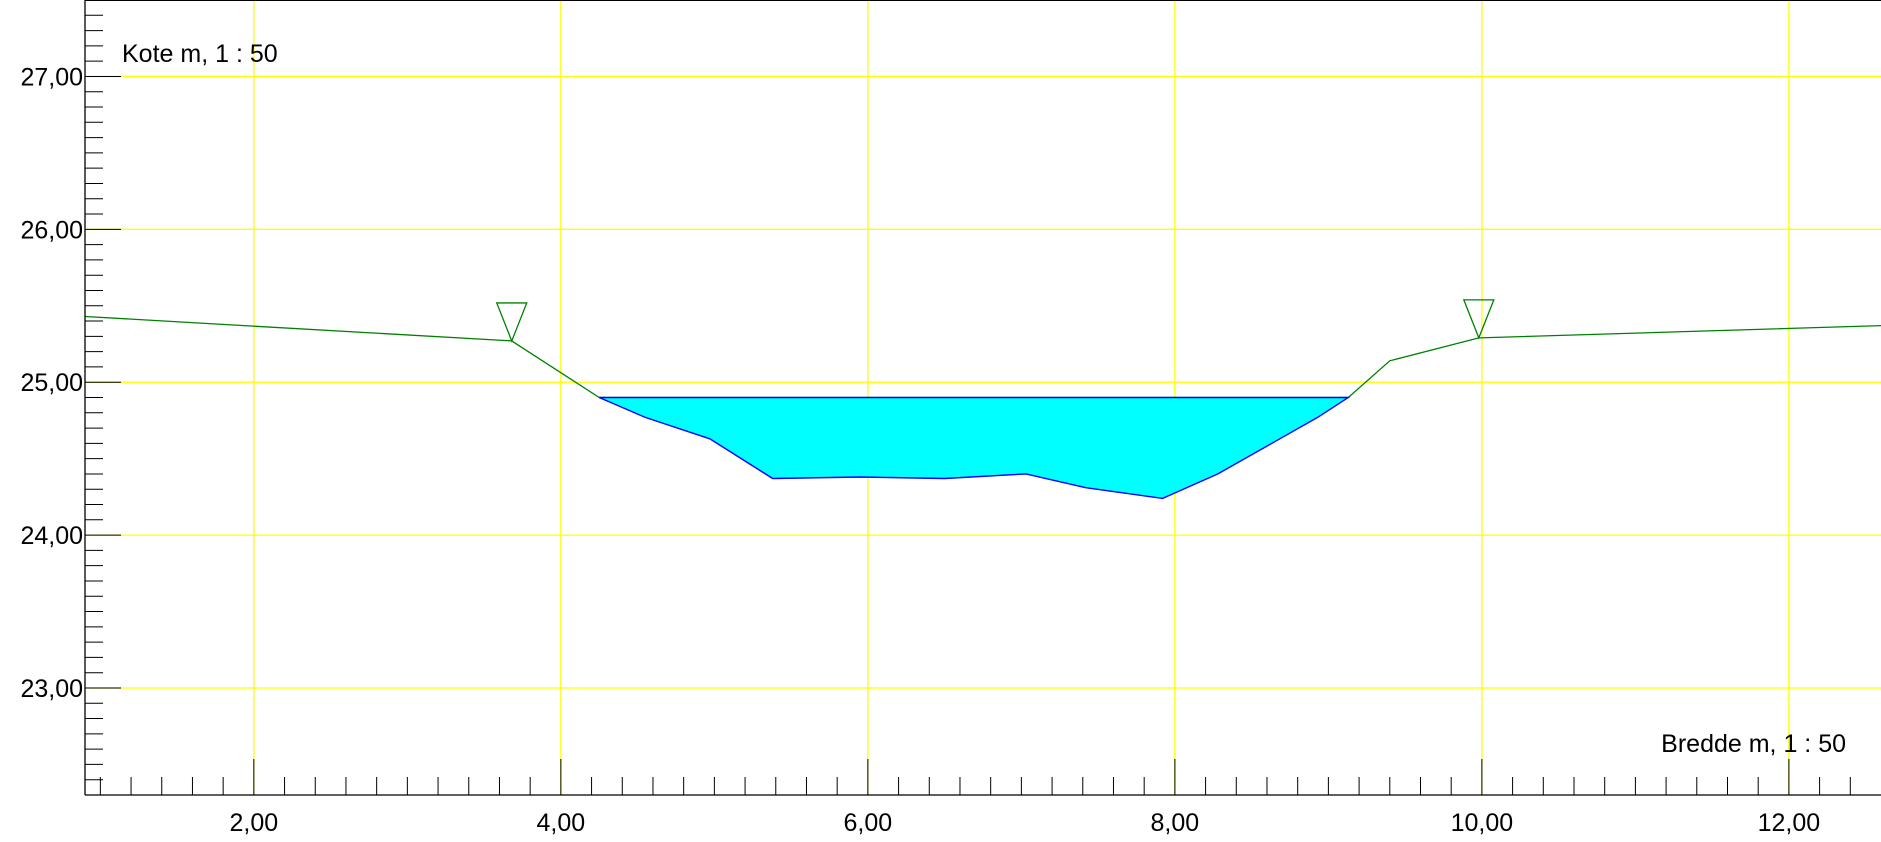  What do you see at coordinates (51, 230) in the screenshot?
I see `y-tick-label: 26,00` at bounding box center [51, 230].